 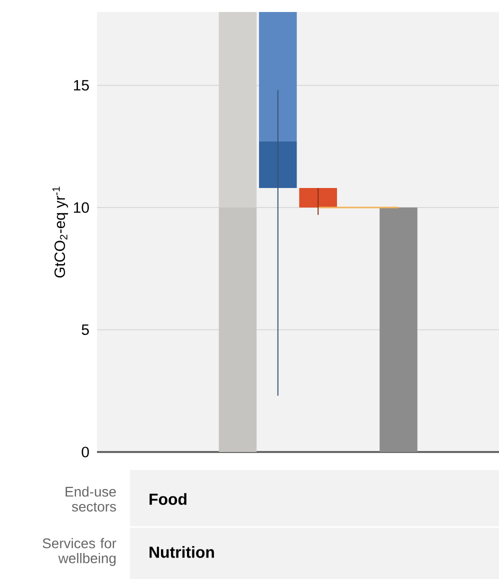 I want to click on y-axis-title: GtCO$_{2}$-eq yr$^{-1}$, so click(x=60, y=232).